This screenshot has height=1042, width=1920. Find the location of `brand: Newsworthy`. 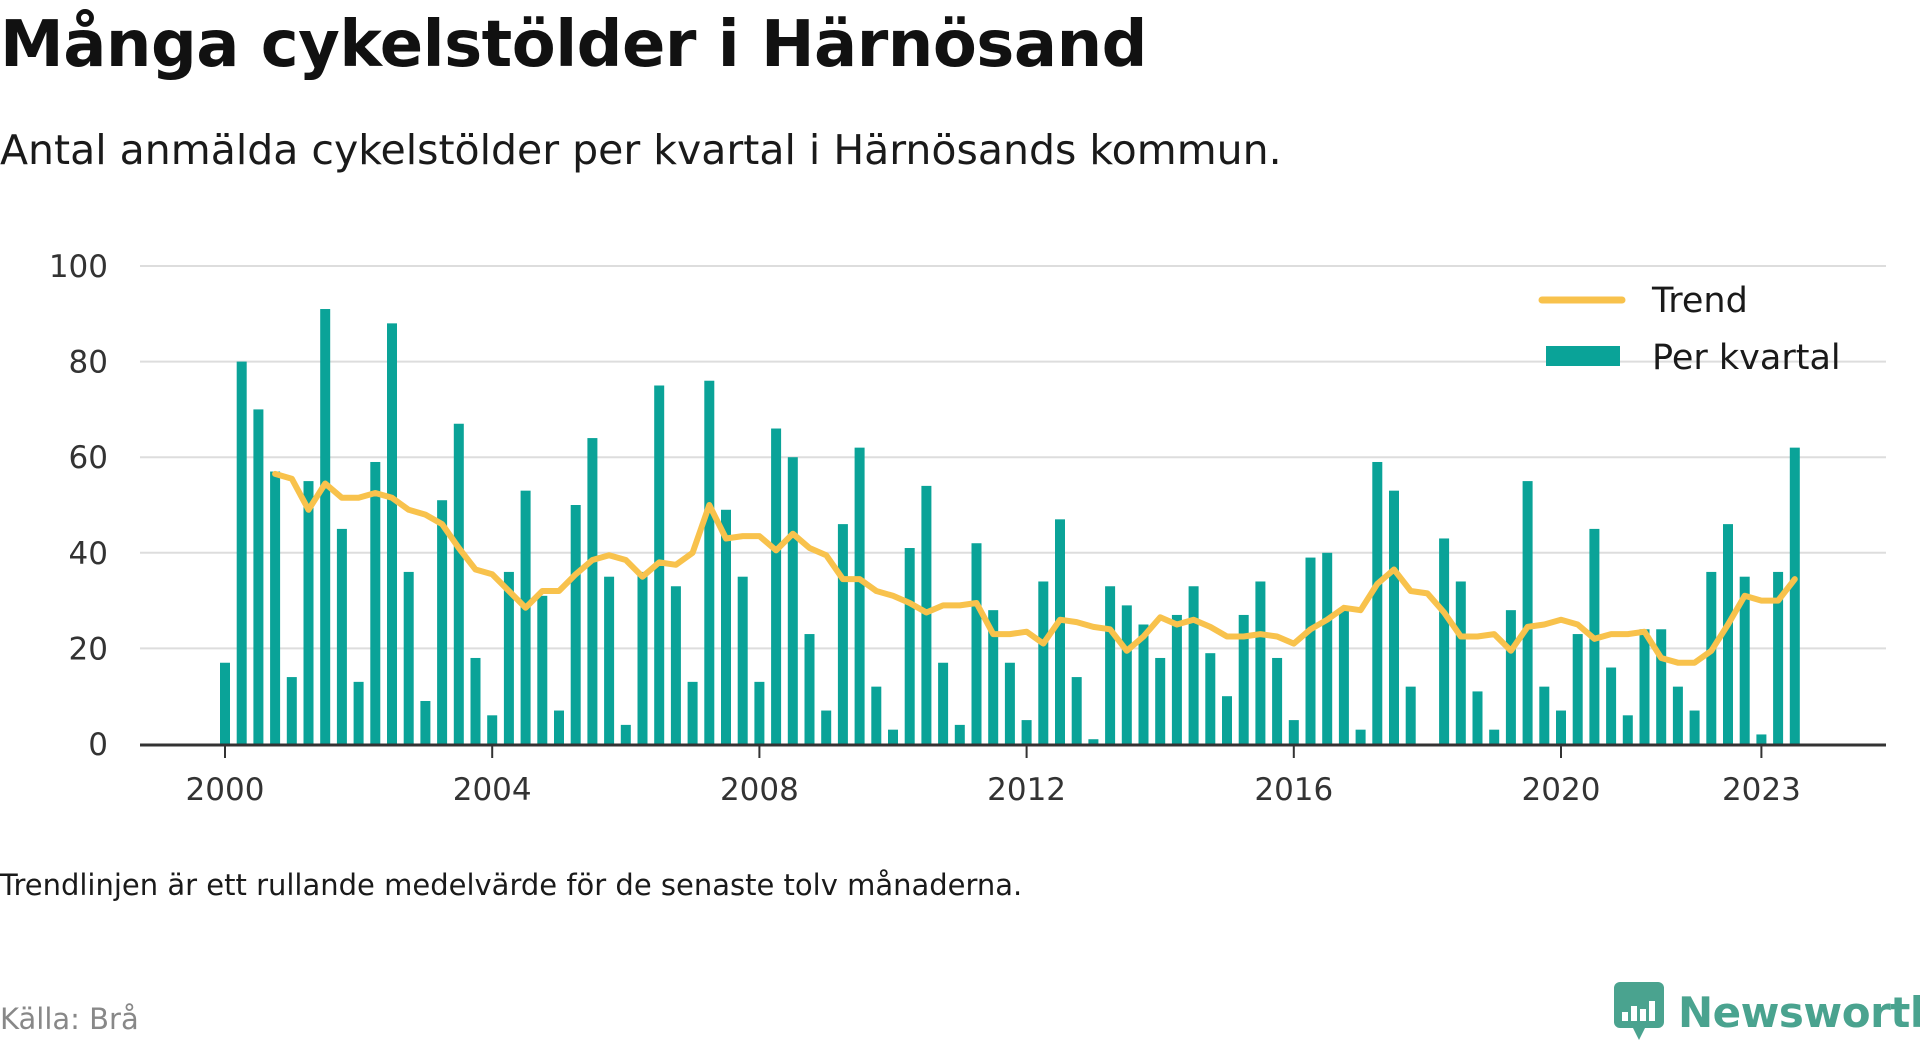

brand: Newsworthy is located at coordinates (1767, 1012).